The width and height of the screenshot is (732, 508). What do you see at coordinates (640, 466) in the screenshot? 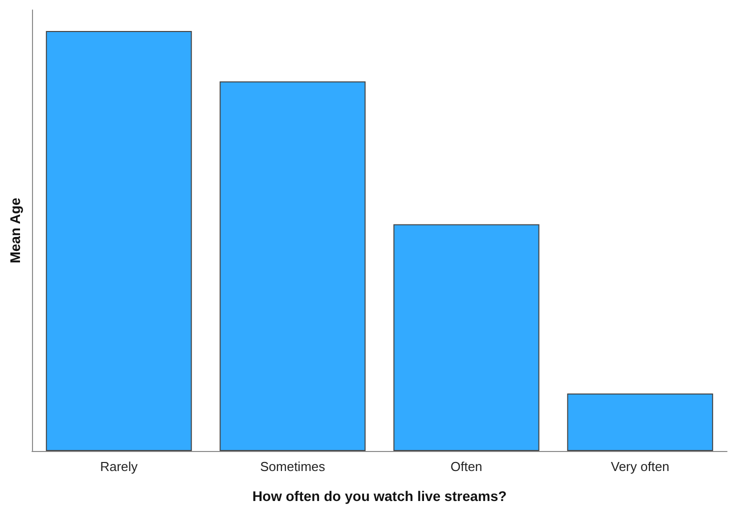
I see `x-tick-label: Very often` at bounding box center [640, 466].